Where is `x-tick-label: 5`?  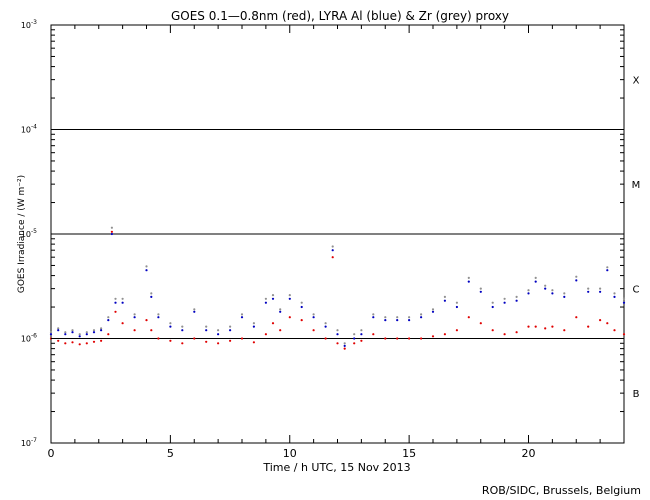
x-tick-label: 5 is located at coordinates (170, 453).